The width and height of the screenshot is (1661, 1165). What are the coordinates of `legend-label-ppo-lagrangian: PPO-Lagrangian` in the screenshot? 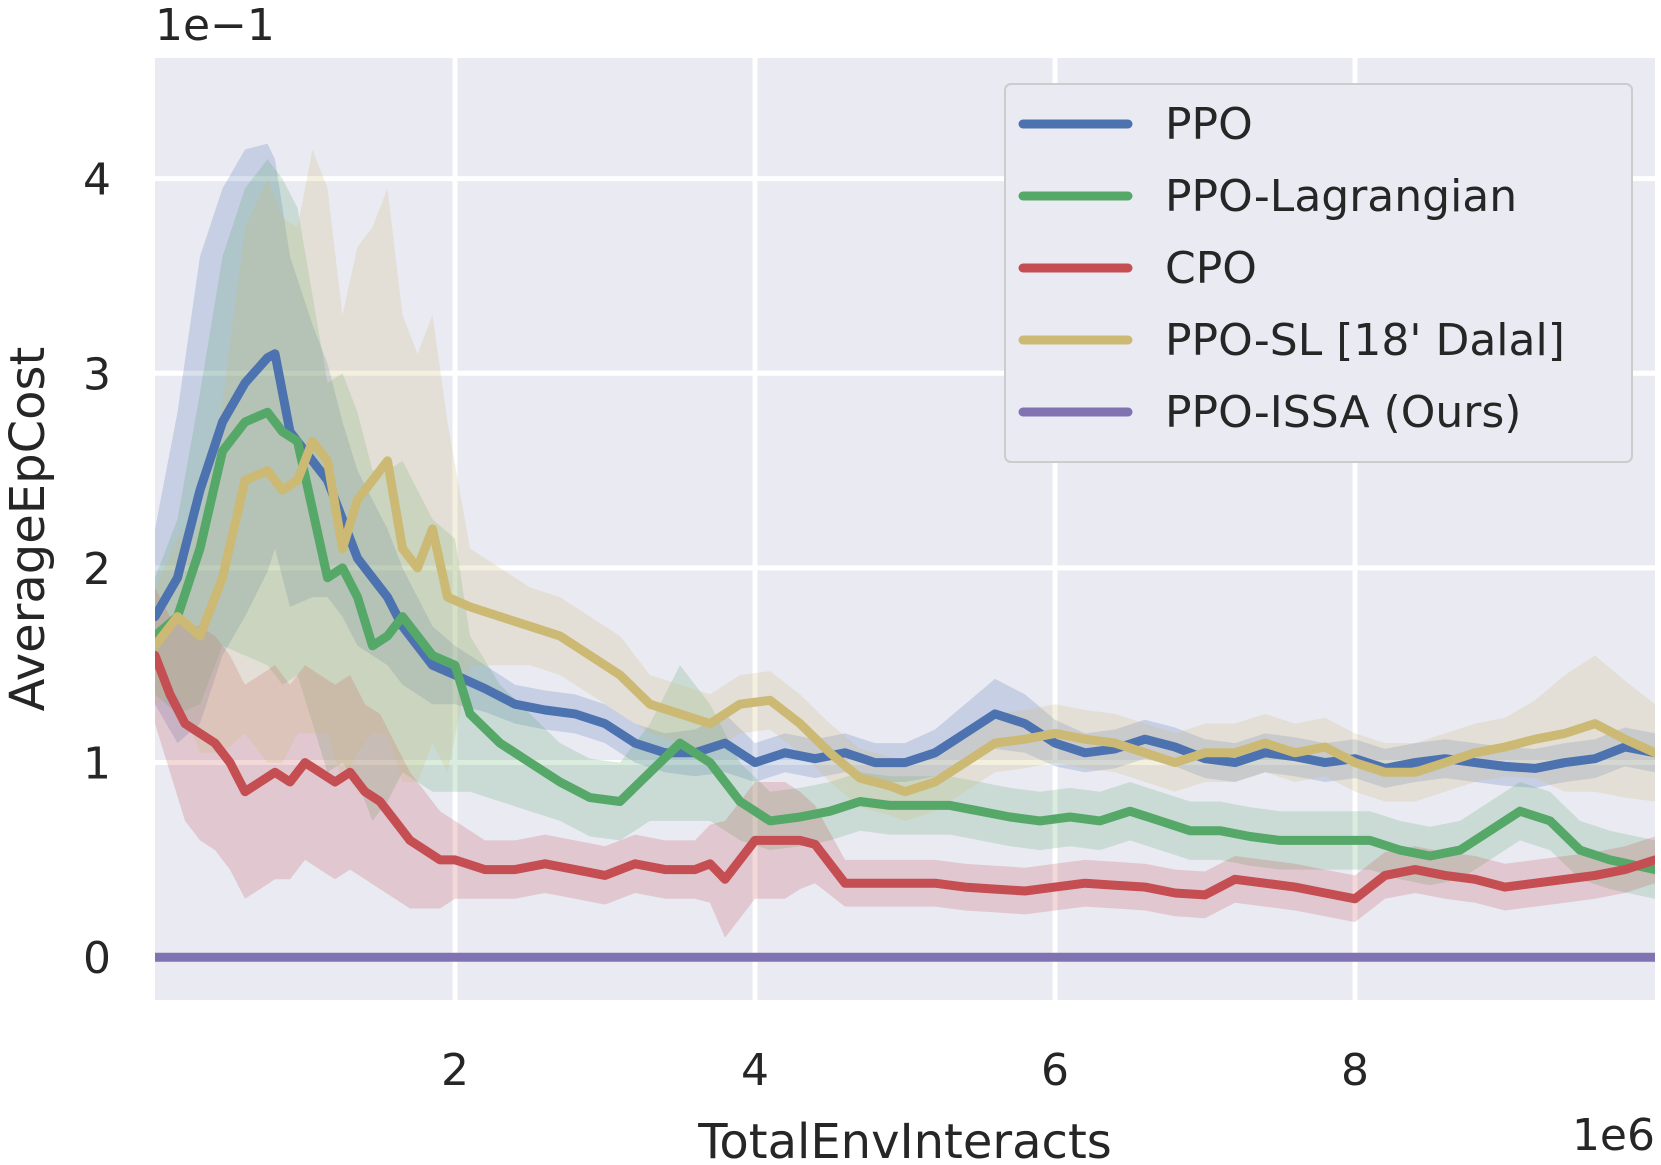 It's located at (1341, 196).